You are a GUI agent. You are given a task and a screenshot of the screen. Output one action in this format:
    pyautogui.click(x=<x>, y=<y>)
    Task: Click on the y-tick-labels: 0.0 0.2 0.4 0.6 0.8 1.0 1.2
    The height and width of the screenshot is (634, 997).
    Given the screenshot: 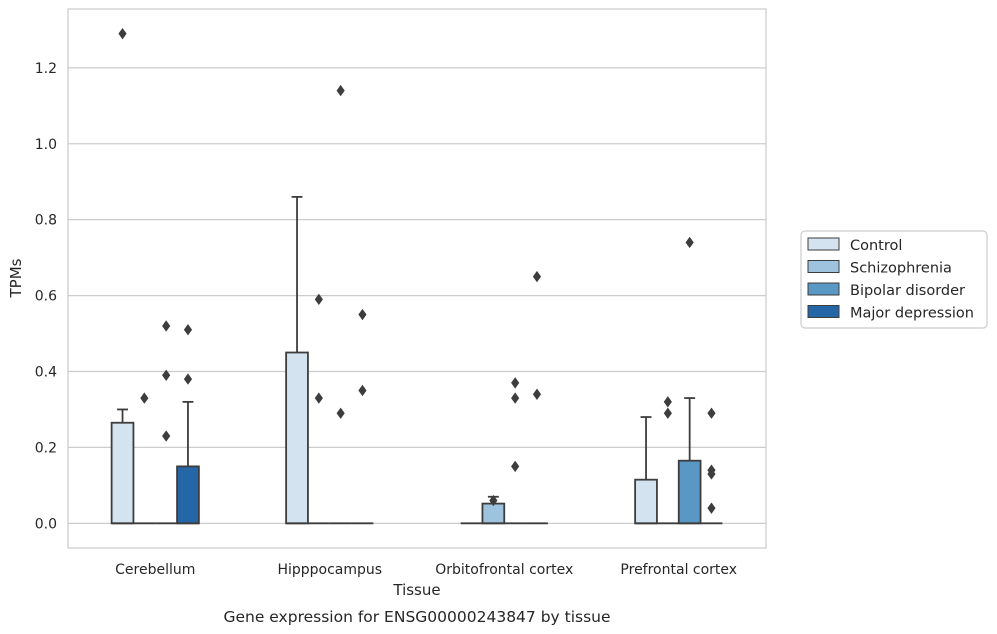 What is the action you would take?
    pyautogui.click(x=46, y=296)
    